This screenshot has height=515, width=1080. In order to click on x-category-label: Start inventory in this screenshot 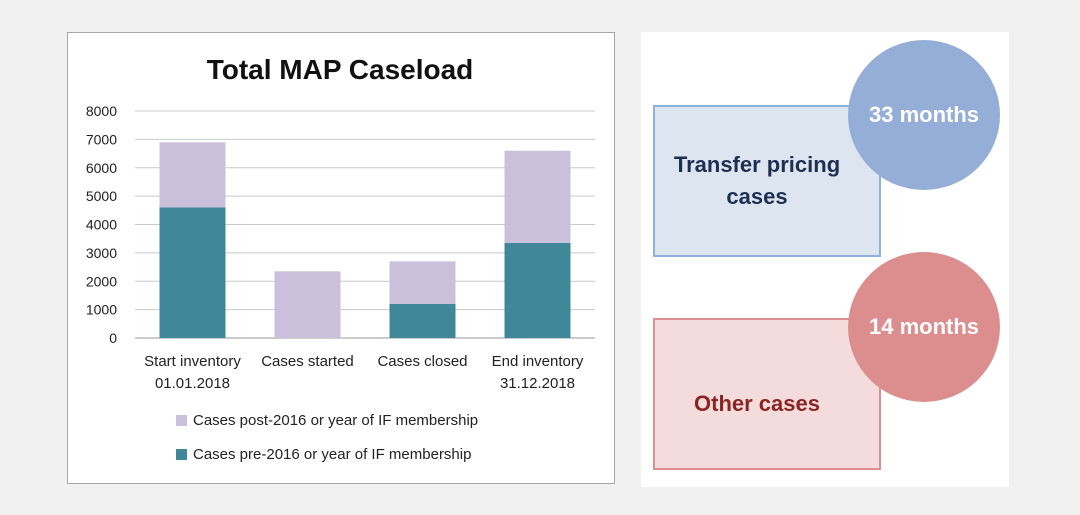, I will do `click(192, 361)`.